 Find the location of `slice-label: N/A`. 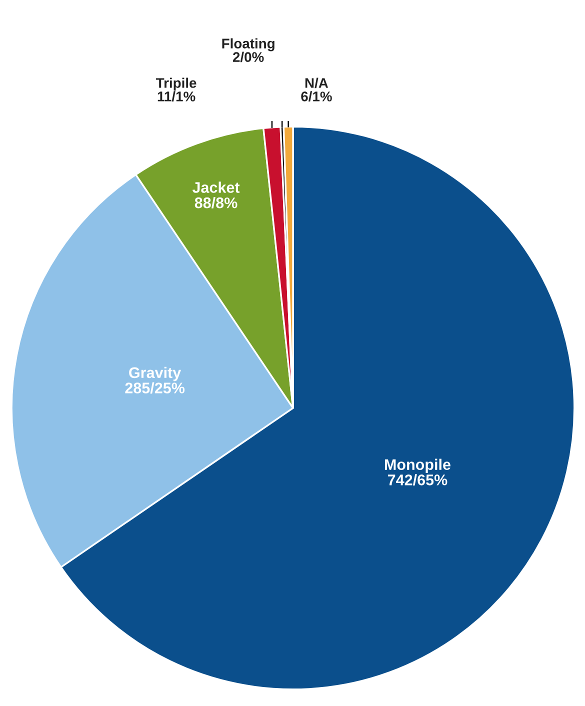

slice-label: N/A is located at coordinates (316, 83).